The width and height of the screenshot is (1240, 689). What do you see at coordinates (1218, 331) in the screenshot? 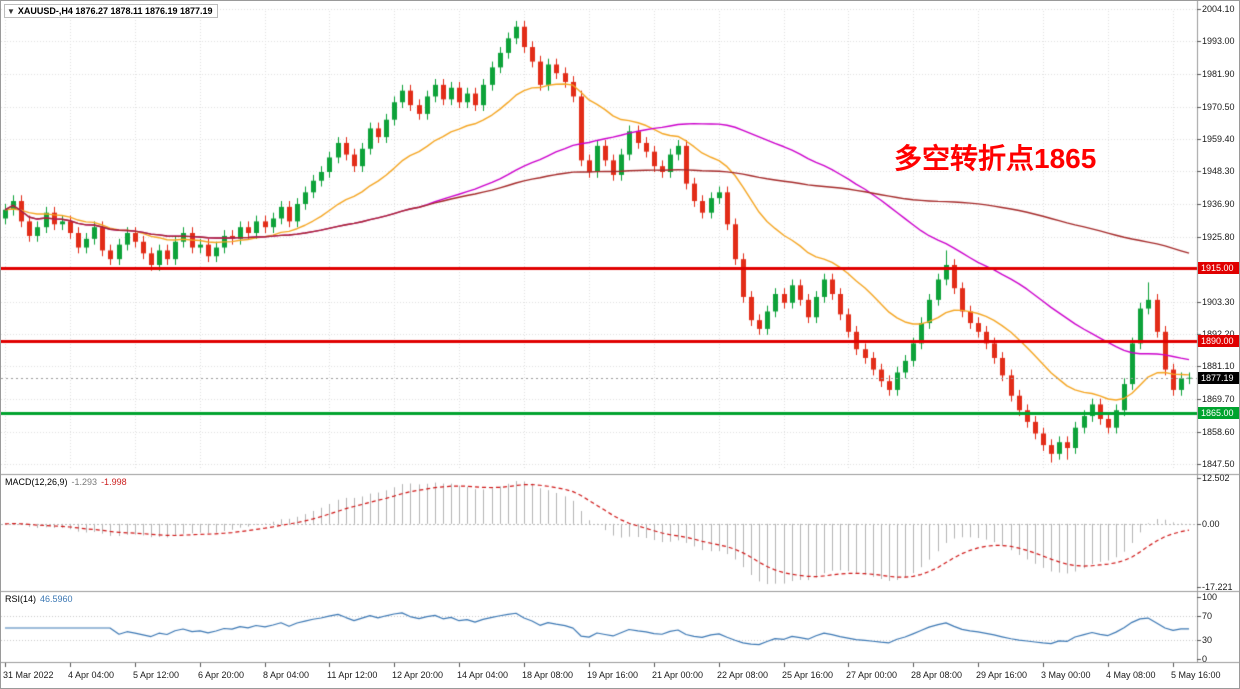
I see `price-axis` at bounding box center [1218, 331].